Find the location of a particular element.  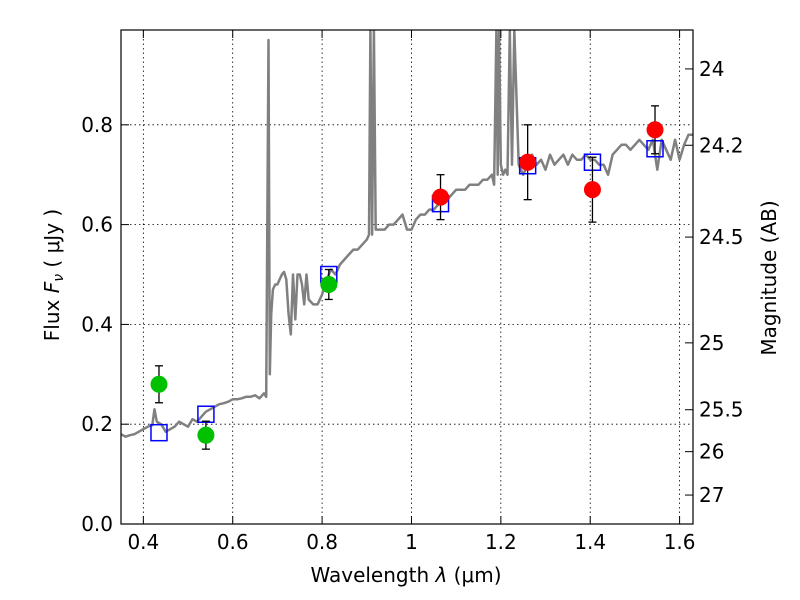

y2-tick-label: 24.2 is located at coordinates (721, 145).